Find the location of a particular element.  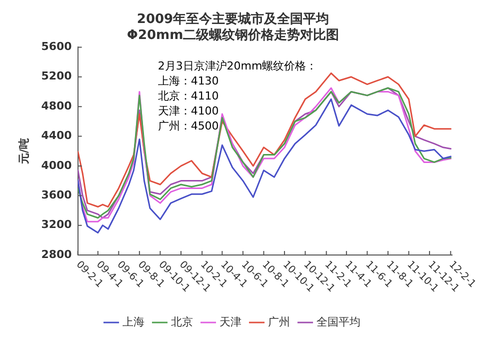

annotation: 上海：4130 is located at coordinates (188, 81).